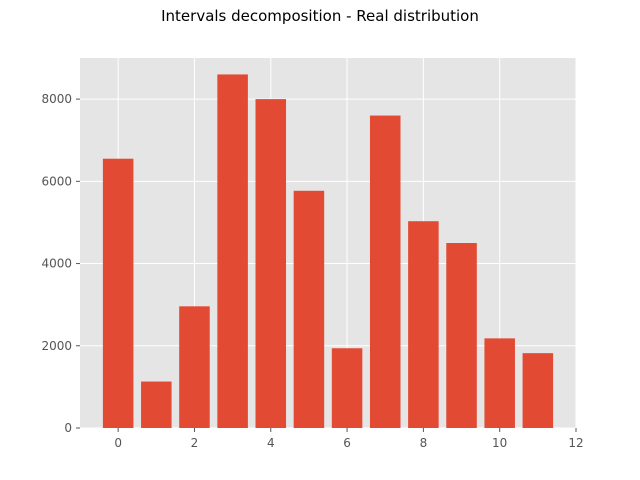  I want to click on x-tick-label: 4, so click(271, 443).